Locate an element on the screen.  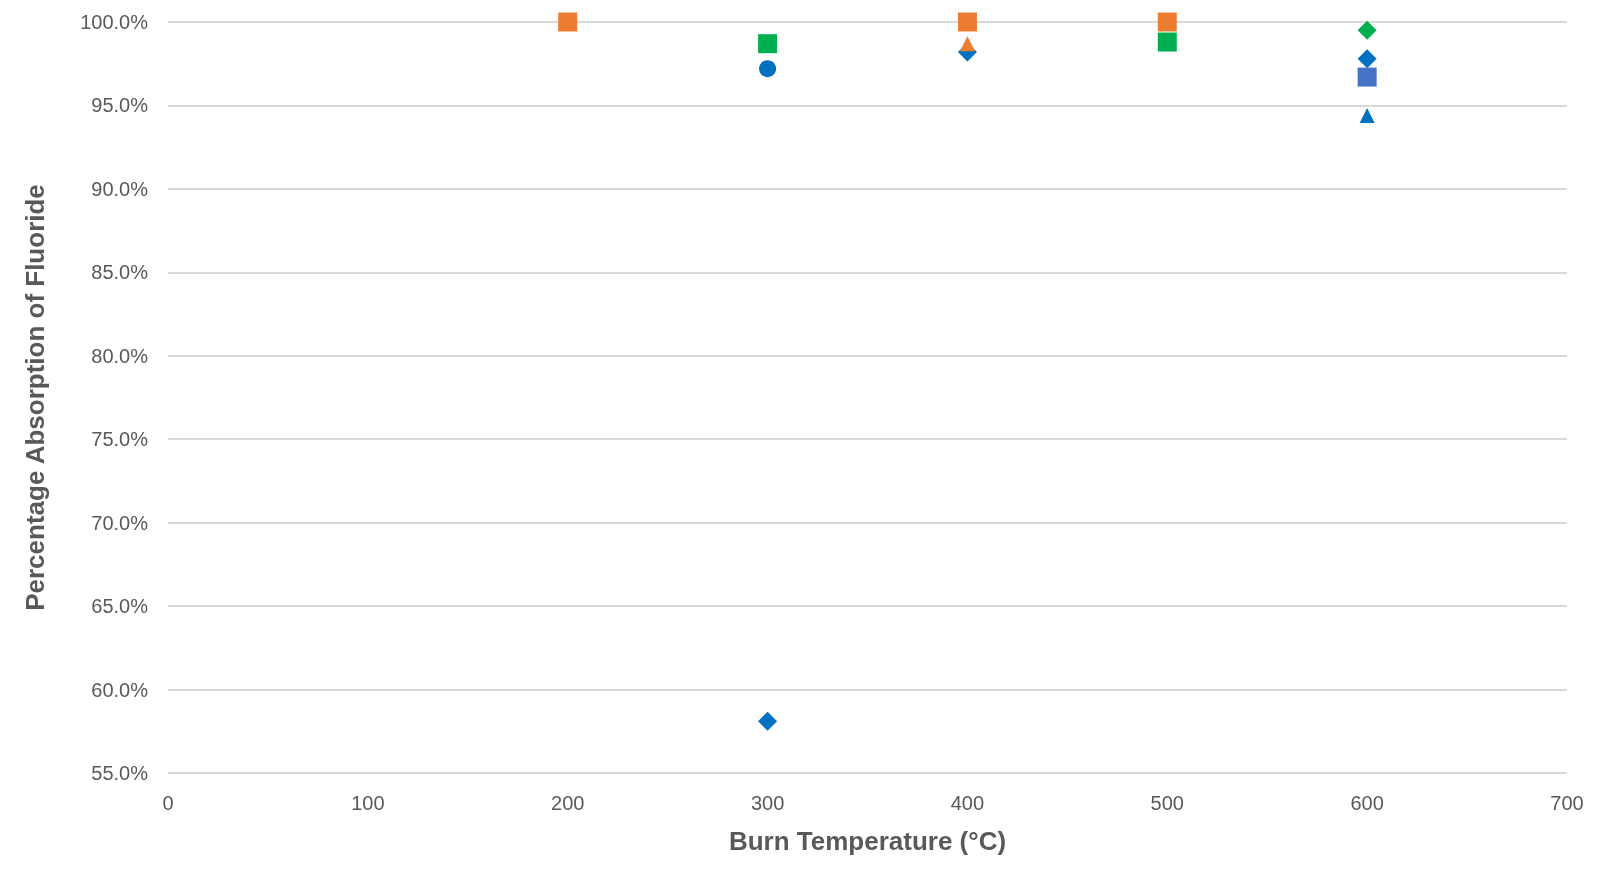
y-tick-label: 55.0% is located at coordinates (120, 773).